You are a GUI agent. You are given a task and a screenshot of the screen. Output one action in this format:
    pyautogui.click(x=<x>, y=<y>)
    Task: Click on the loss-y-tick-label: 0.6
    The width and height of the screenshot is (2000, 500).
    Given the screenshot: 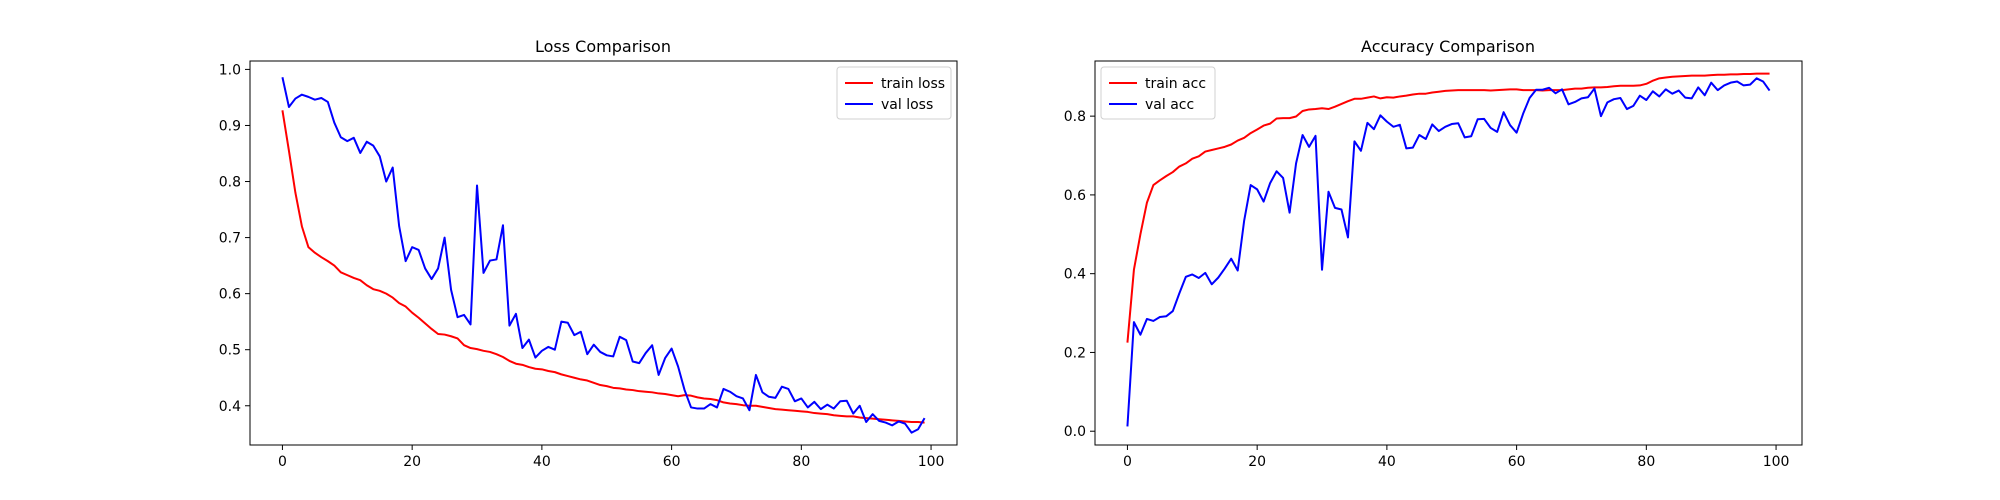 What is the action you would take?
    pyautogui.click(x=230, y=295)
    